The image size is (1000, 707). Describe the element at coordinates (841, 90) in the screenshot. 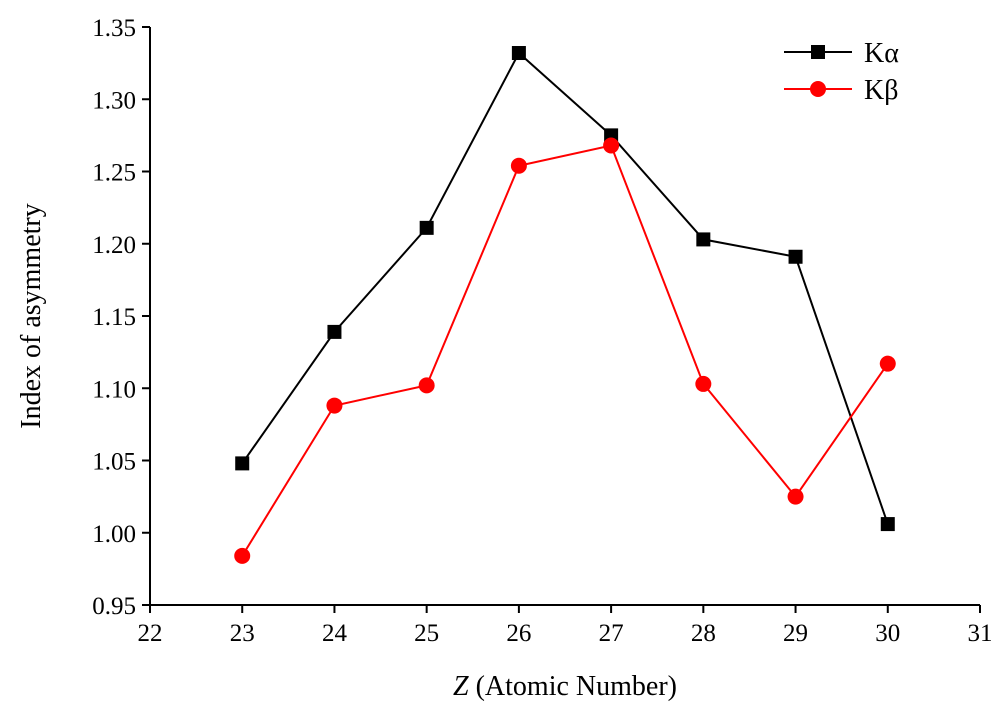

I see `legend-item: Kβ` at that location.